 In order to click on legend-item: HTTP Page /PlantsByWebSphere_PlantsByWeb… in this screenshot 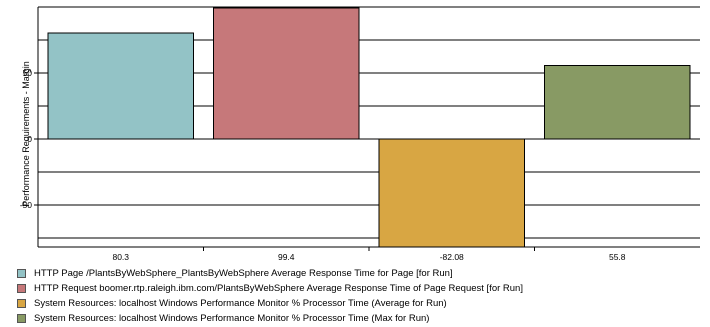, I will do `click(270, 273)`.